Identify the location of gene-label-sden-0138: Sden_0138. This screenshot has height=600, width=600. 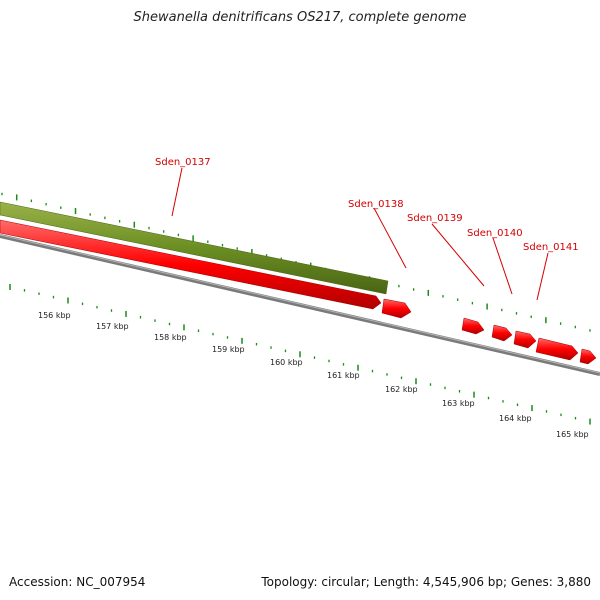
(376, 204).